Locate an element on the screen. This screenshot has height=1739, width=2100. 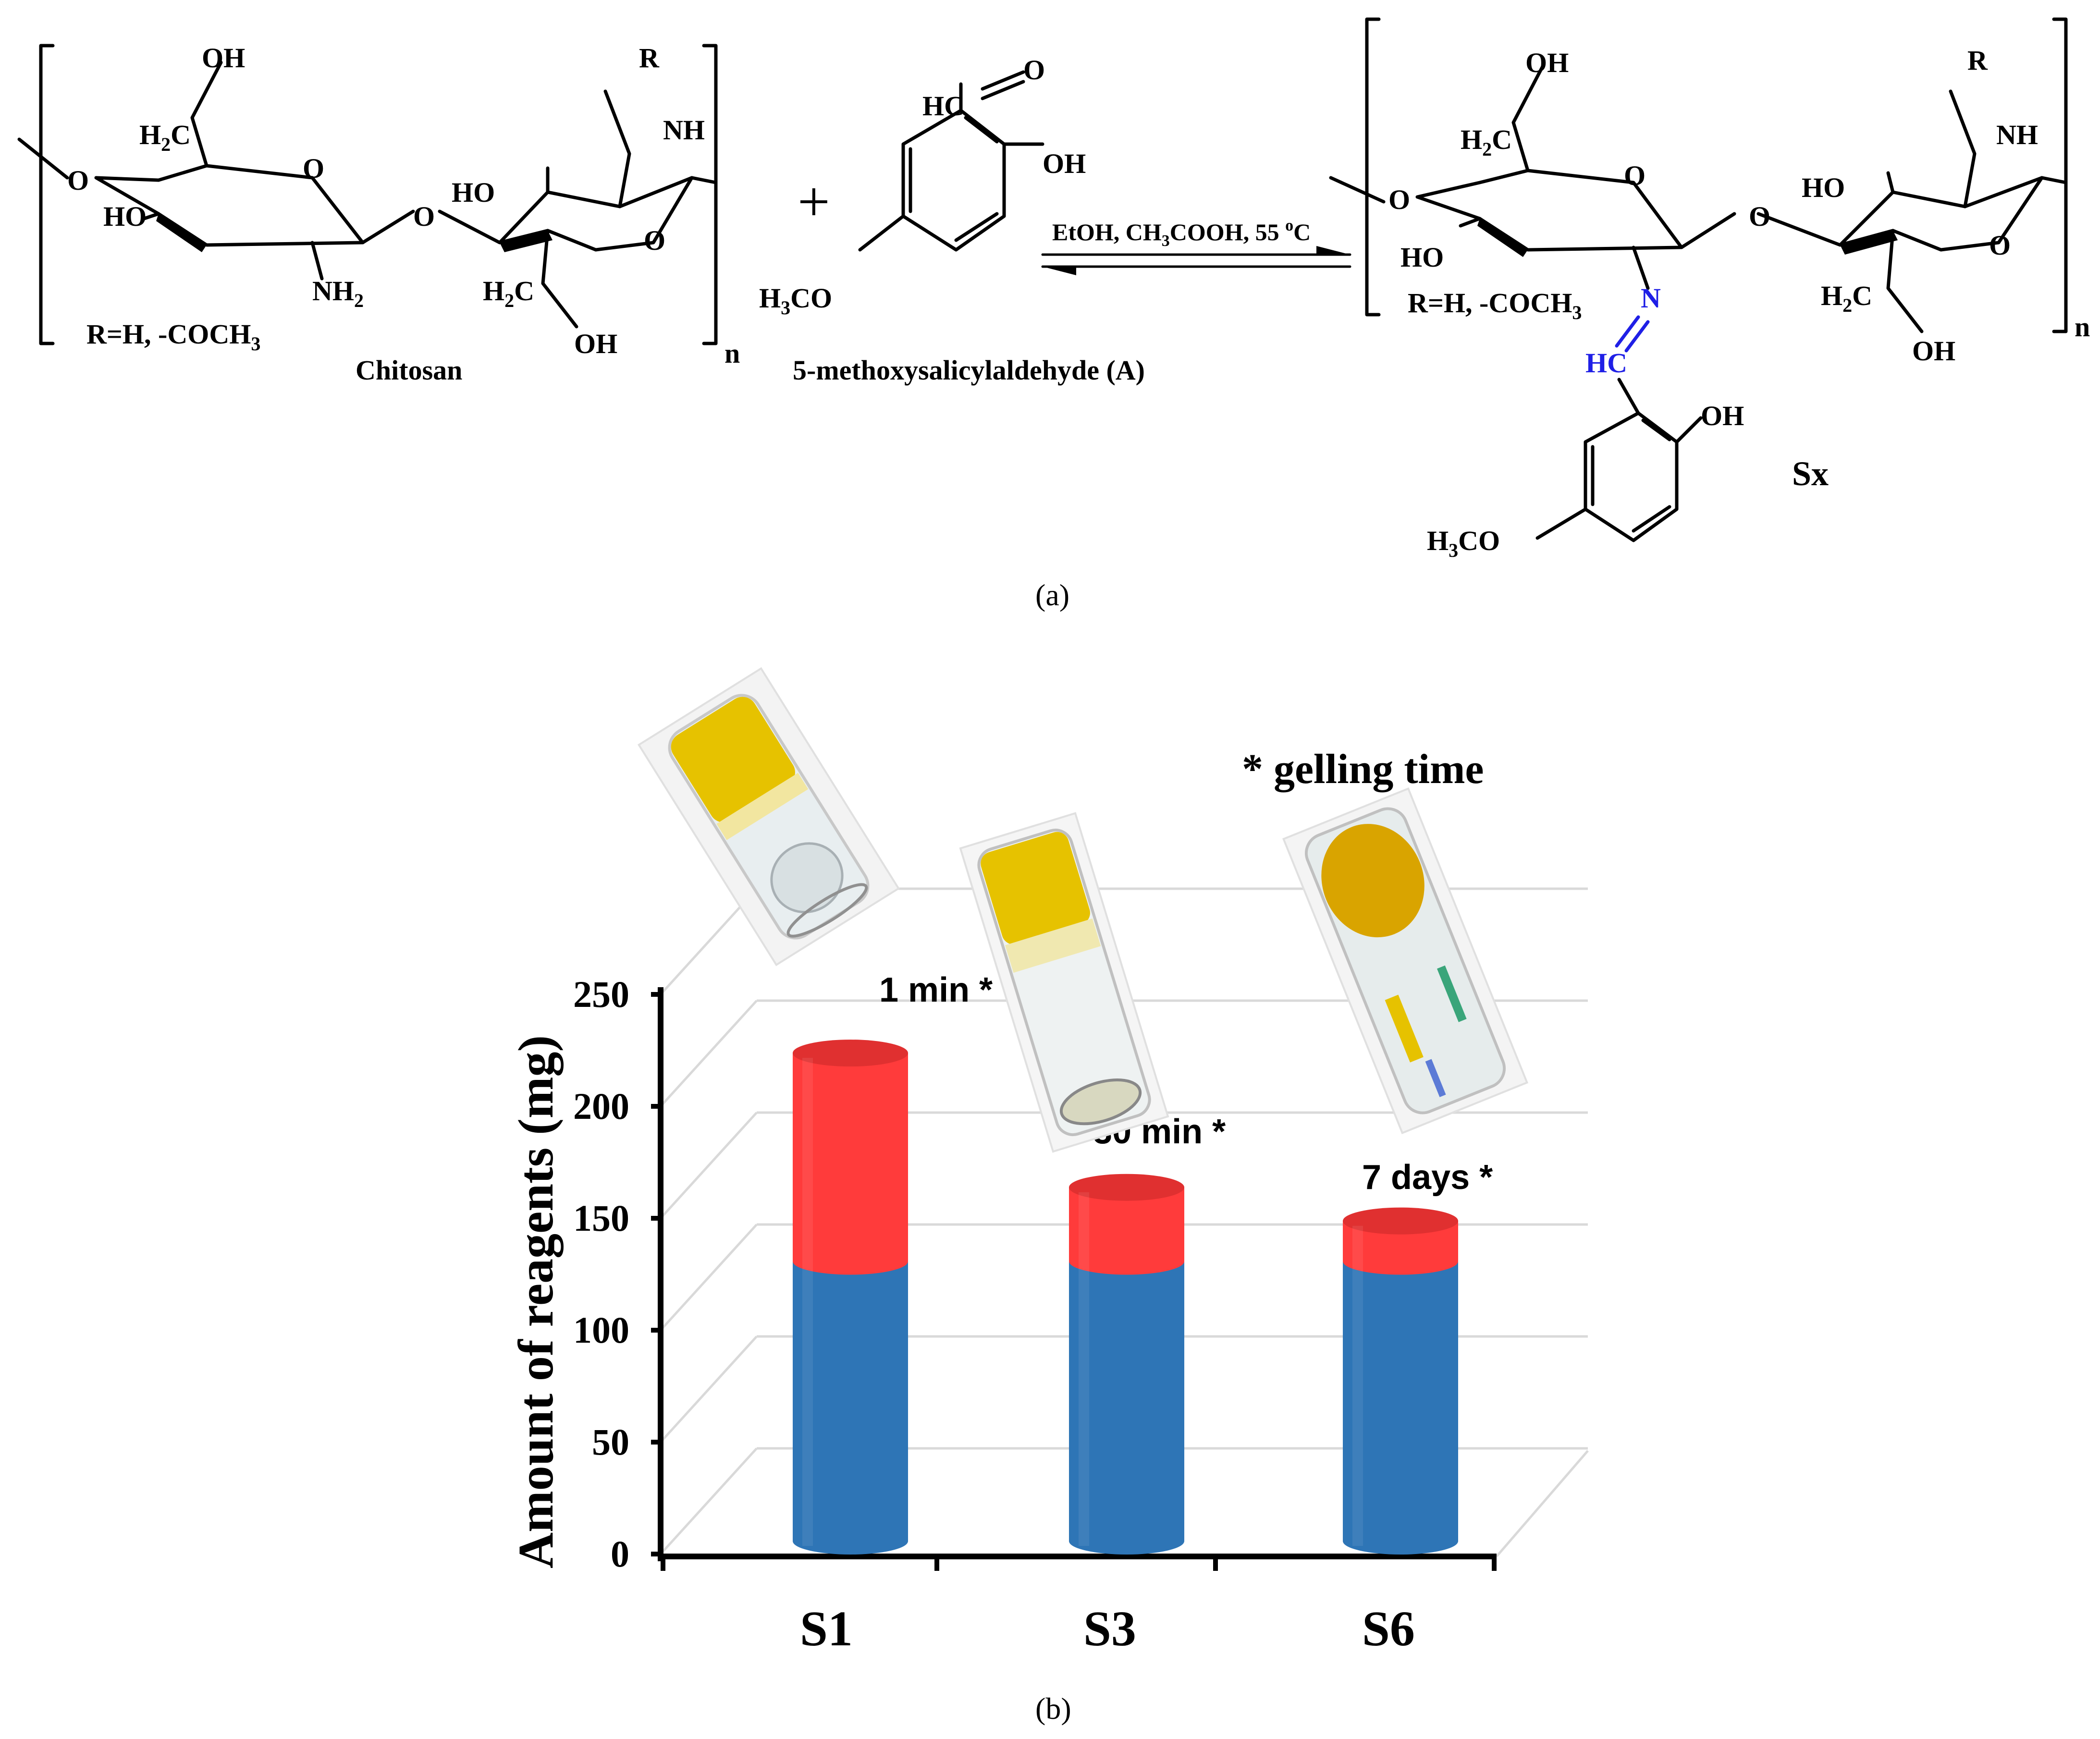
product-oh-top: OH is located at coordinates (1547, 62).